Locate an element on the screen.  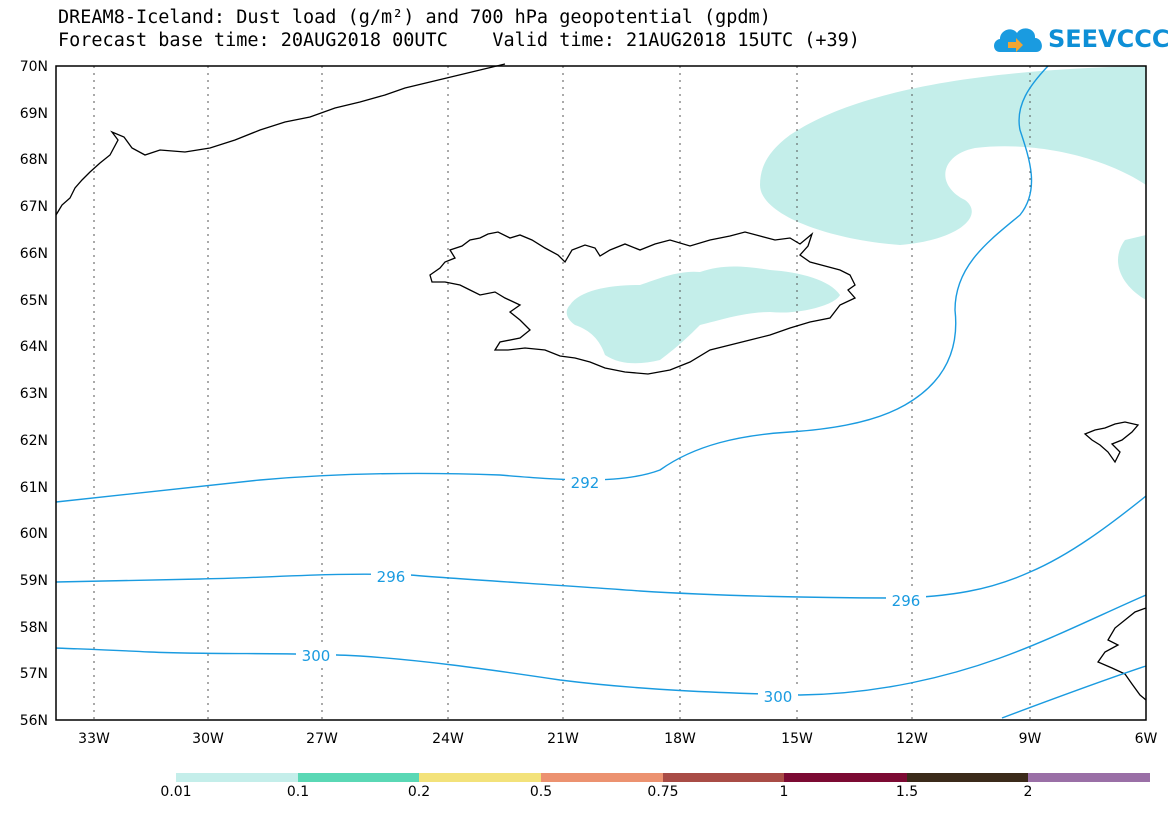
lat-label: 68N is located at coordinates (34, 160).